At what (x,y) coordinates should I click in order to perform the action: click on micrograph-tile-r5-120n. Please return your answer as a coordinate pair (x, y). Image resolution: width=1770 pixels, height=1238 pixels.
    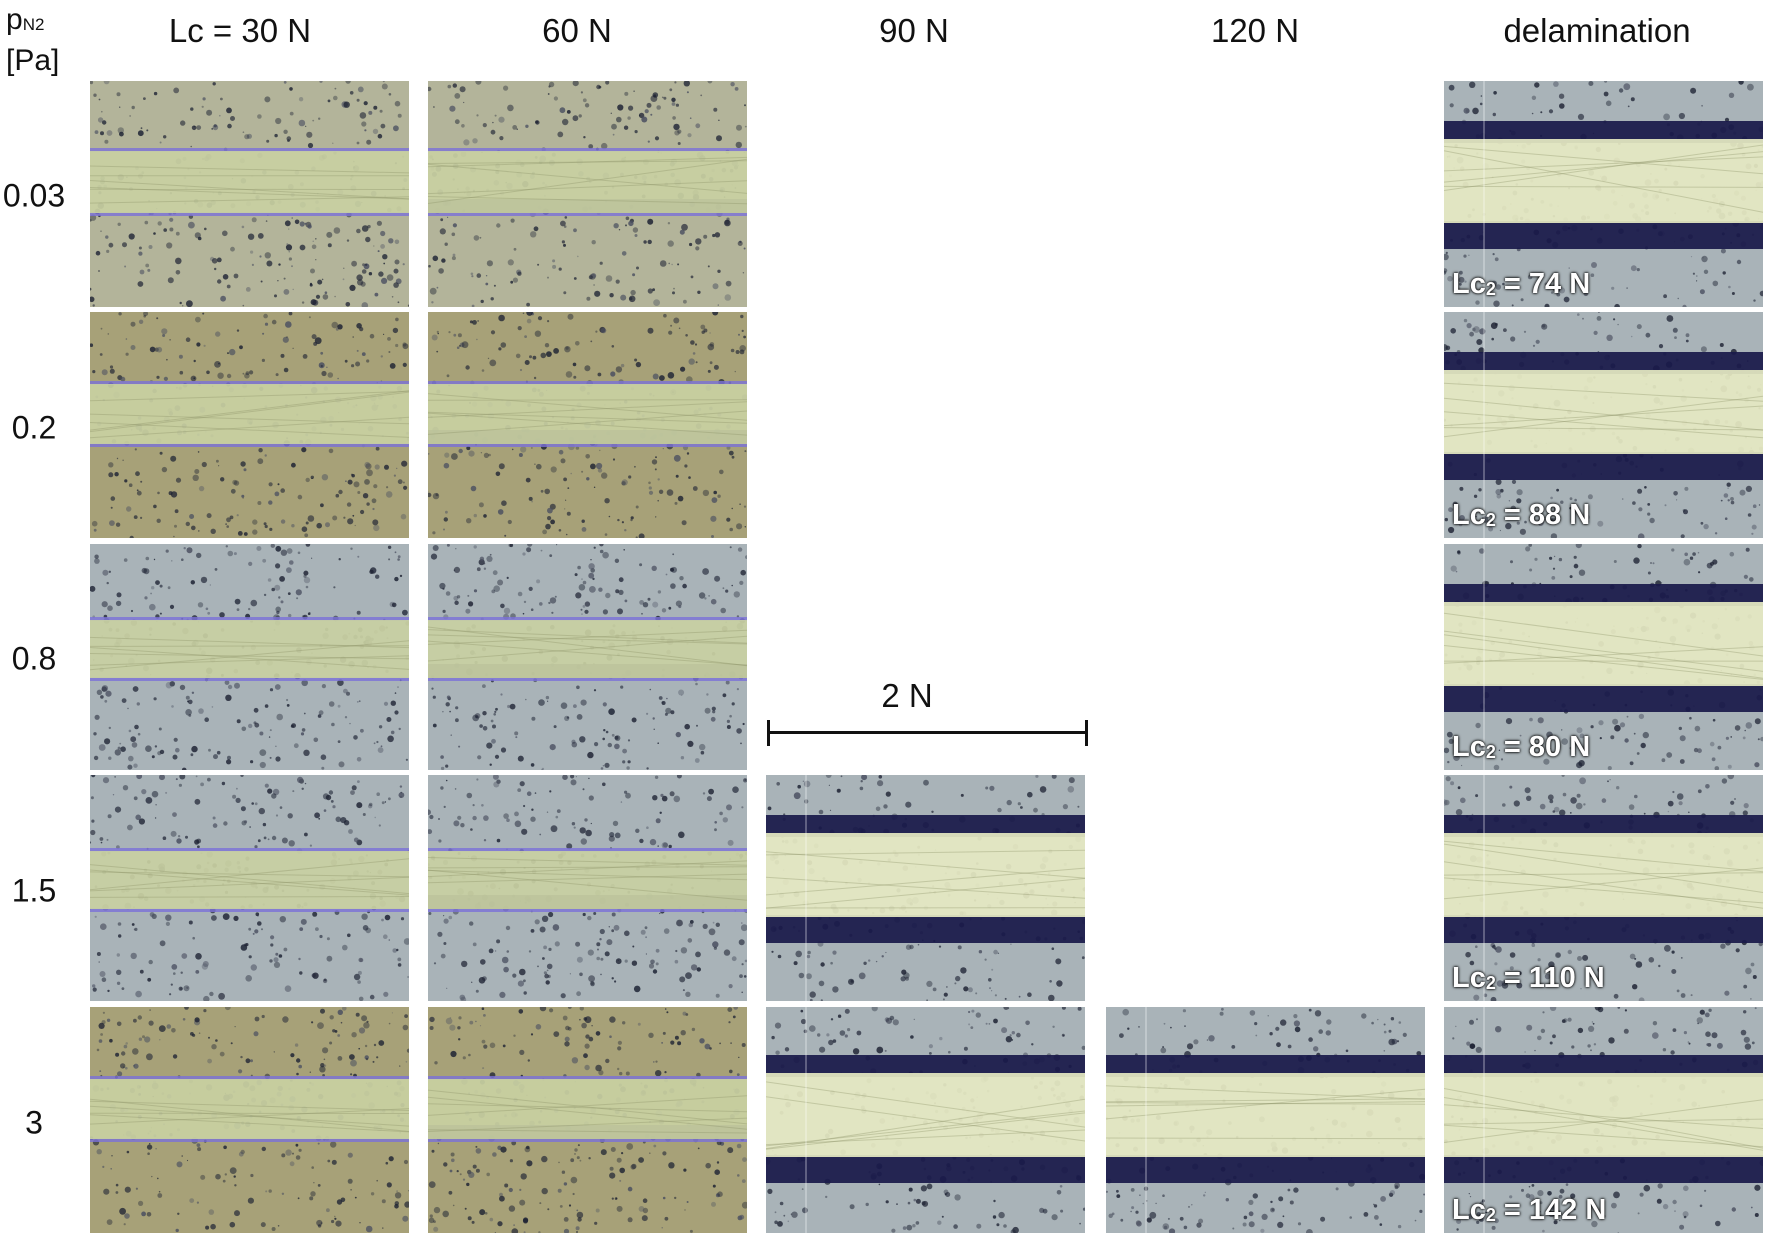
    Looking at the image, I should click on (1265, 1120).